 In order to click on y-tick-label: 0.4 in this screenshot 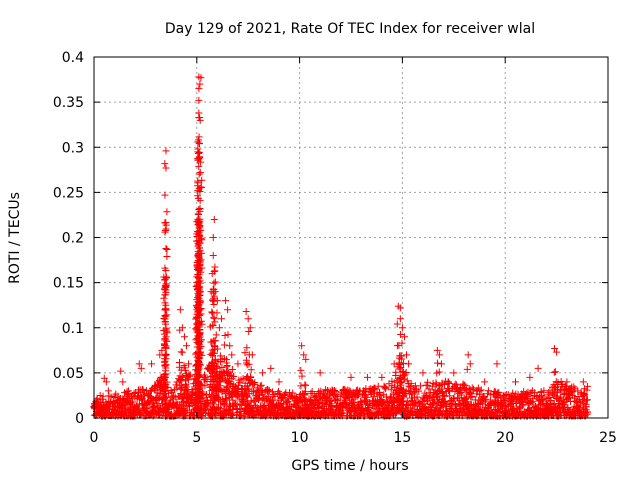, I will do `click(73, 58)`.